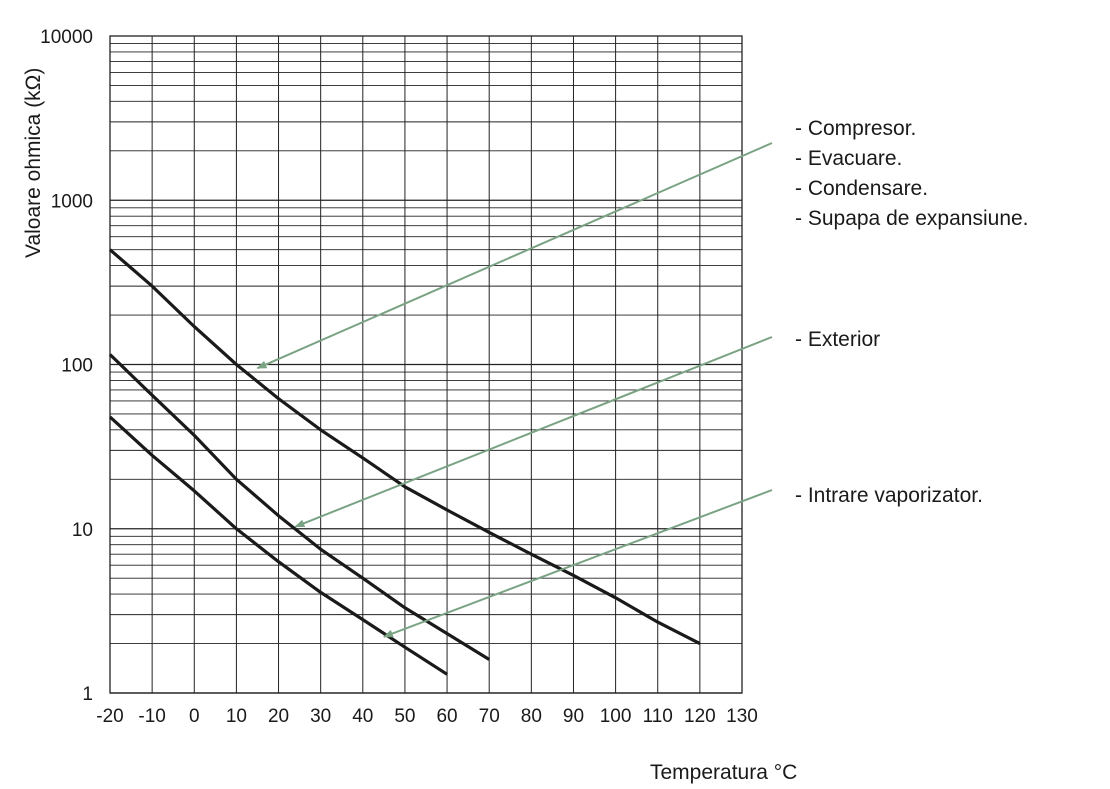 The image size is (1110, 789). Describe the element at coordinates (616, 716) in the screenshot. I see `x-tick-label: 100` at that location.